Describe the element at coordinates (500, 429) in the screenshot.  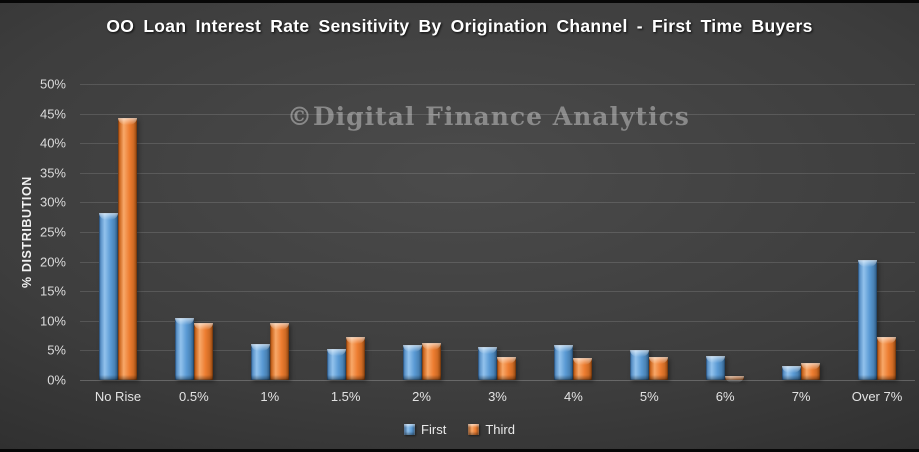
I see `legend-label-third: Third` at that location.